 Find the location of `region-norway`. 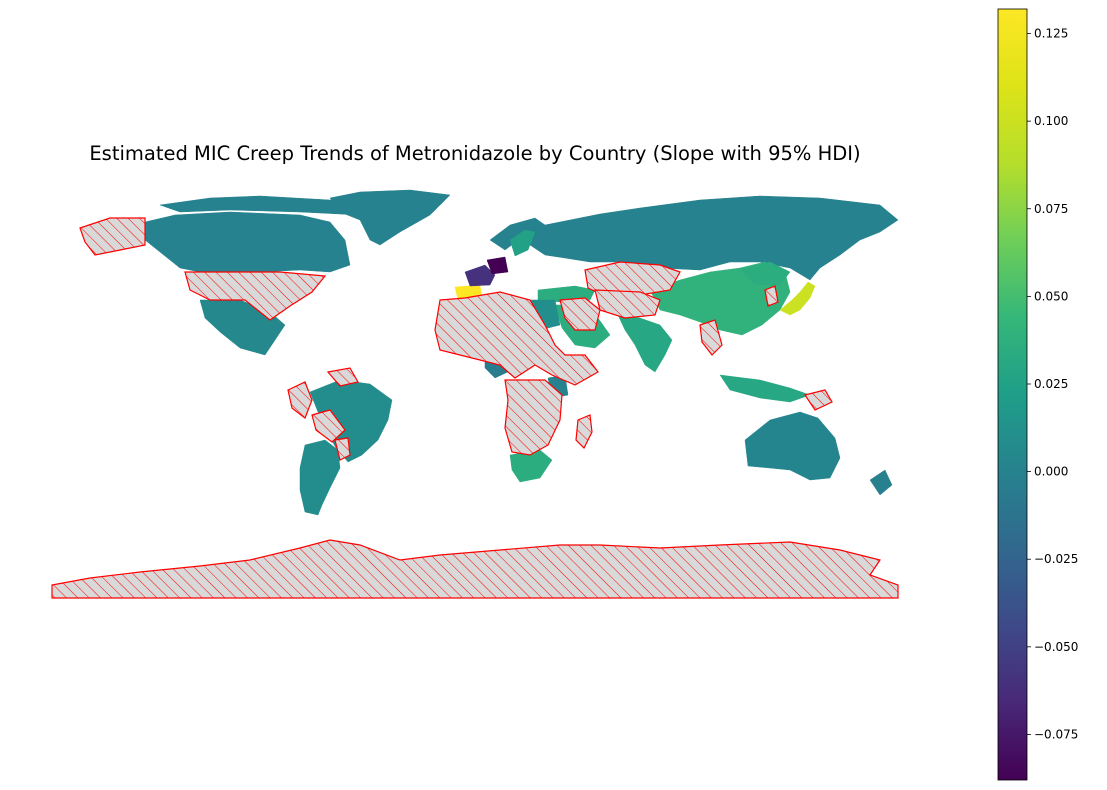

region-norway is located at coordinates (517, 234).